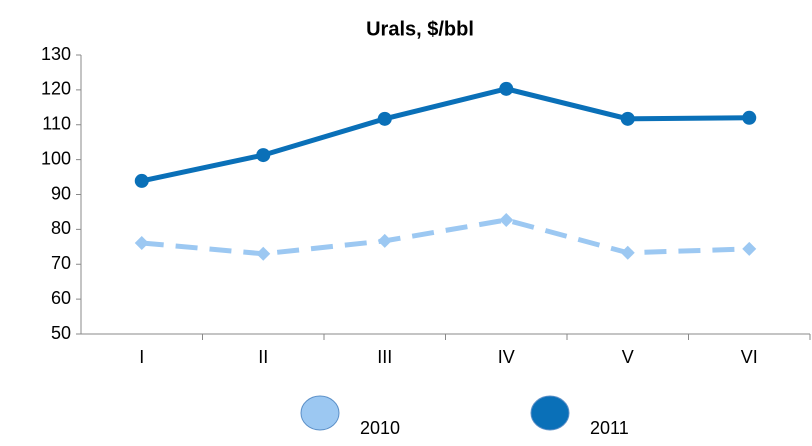  I want to click on legend-label: 2011, so click(609, 428).